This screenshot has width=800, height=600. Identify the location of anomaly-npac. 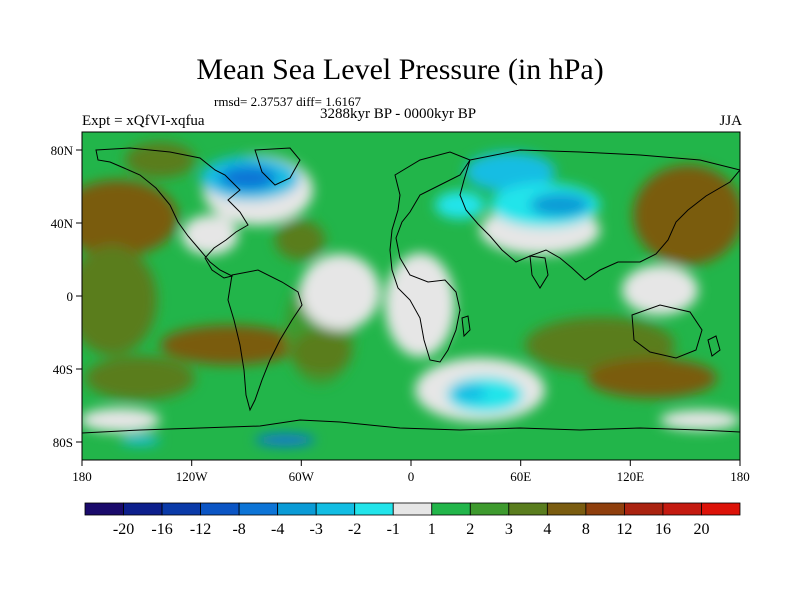
(130, 218).